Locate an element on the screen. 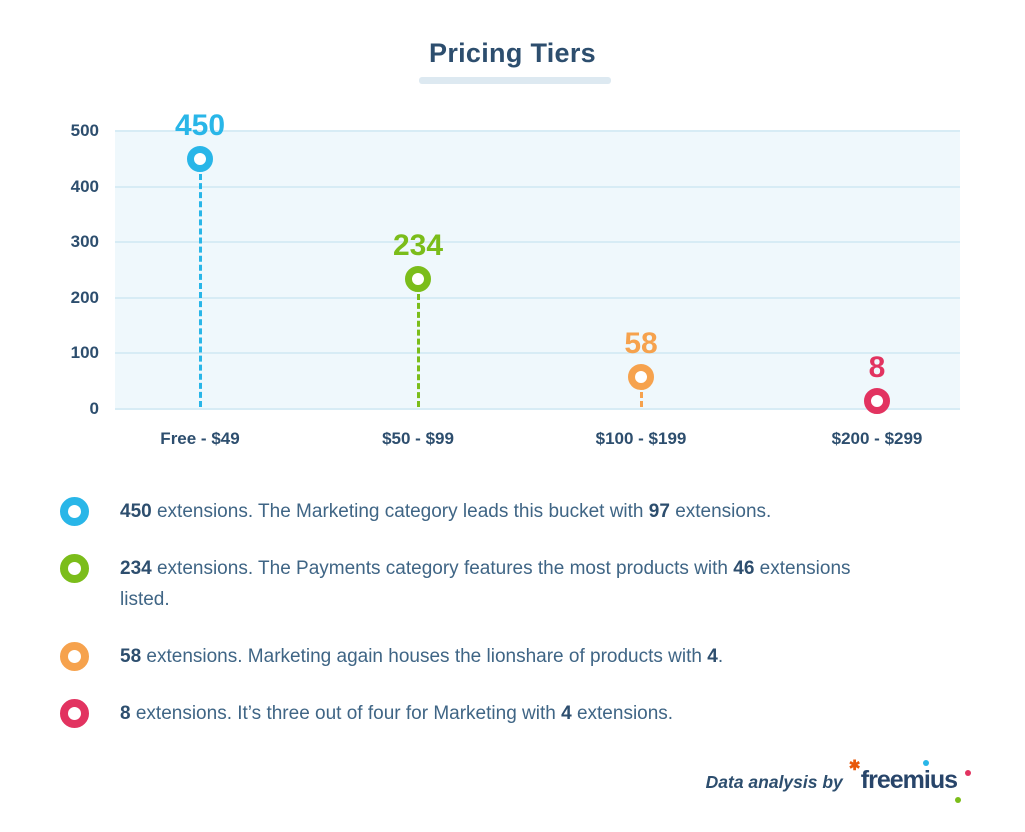 The width and height of the screenshot is (1025, 832). gridline-y300 is located at coordinates (537, 242).